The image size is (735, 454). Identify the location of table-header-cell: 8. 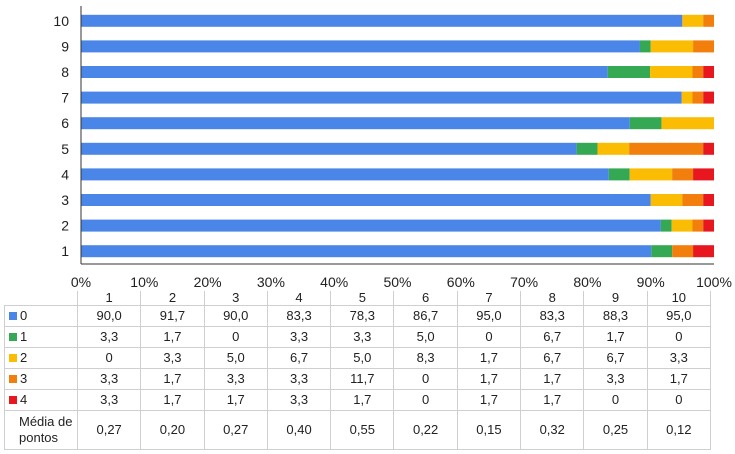
(552, 298).